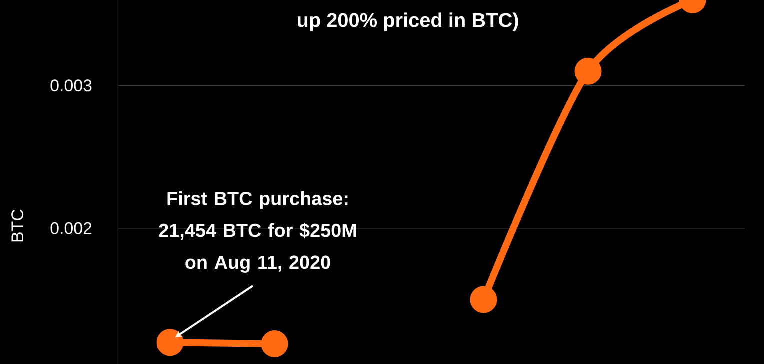 This screenshot has height=364, width=764. I want to click on text: up 200% priced in BTC), so click(408, 22).